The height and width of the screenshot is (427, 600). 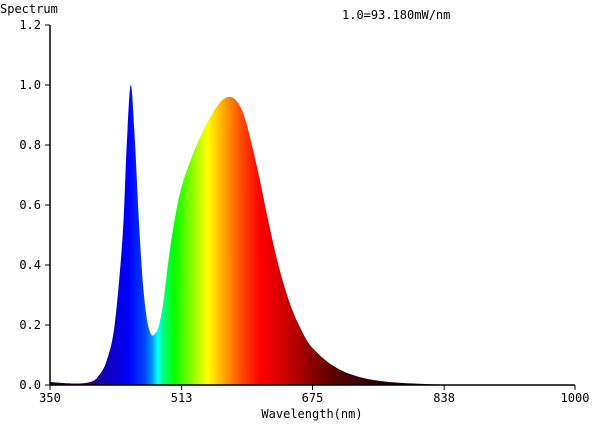 I want to click on y-tick-label: 0.0, so click(x=30, y=385).